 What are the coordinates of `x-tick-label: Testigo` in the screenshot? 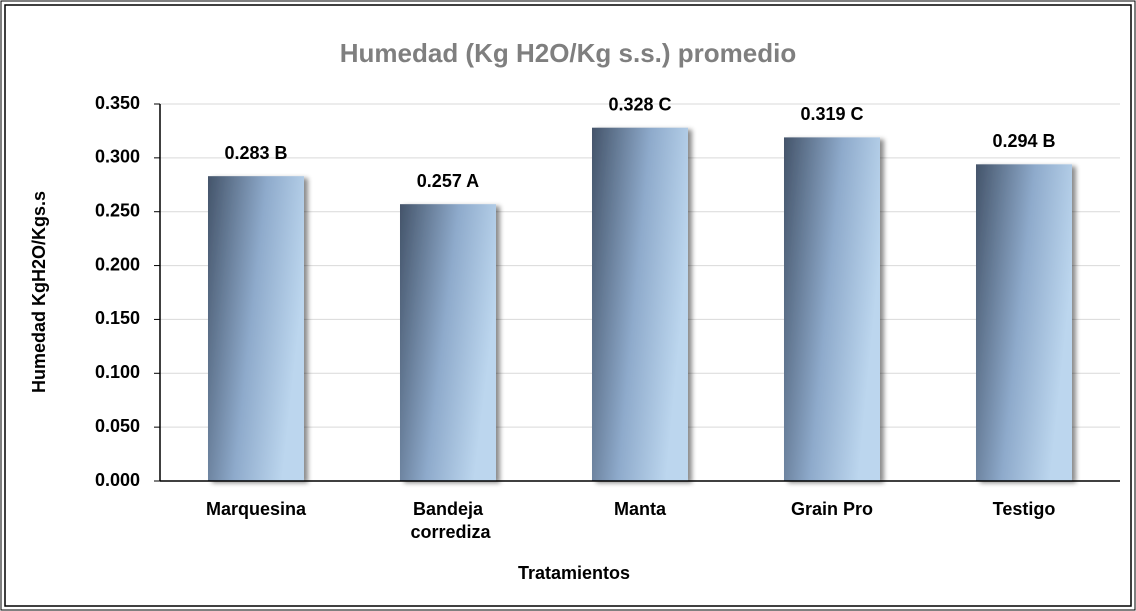 It's located at (1024, 509).